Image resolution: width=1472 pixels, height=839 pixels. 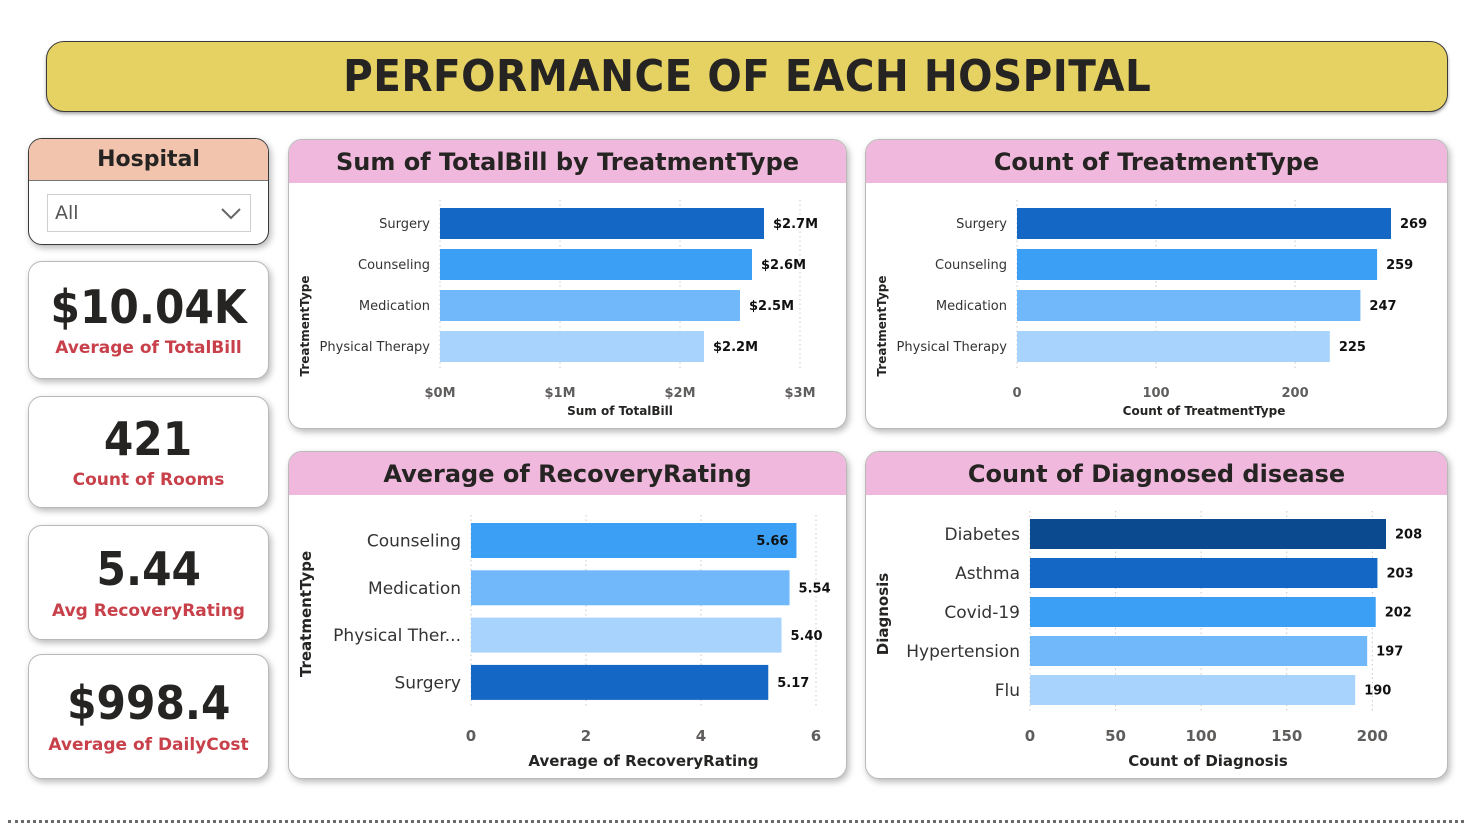 I want to click on category-label: Covid-19, so click(x=982, y=613).